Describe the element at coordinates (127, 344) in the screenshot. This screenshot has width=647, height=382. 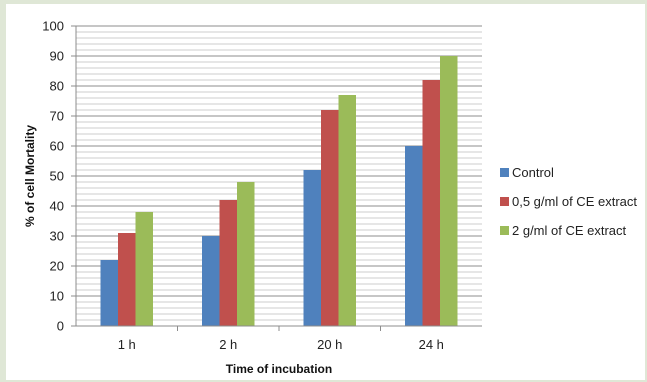
I see `x-tick-label: 1 h` at that location.